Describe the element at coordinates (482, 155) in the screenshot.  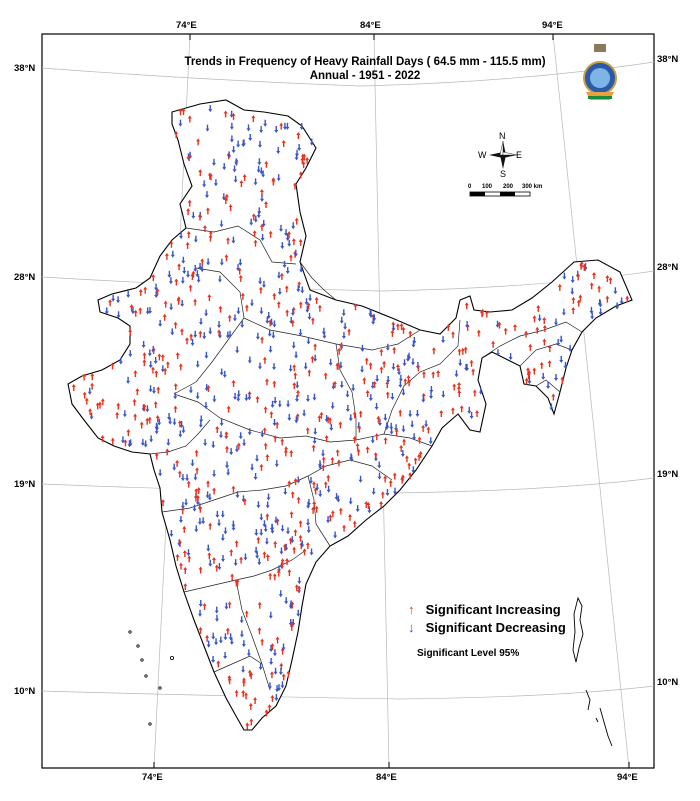
I see `compass-west-label: W` at that location.